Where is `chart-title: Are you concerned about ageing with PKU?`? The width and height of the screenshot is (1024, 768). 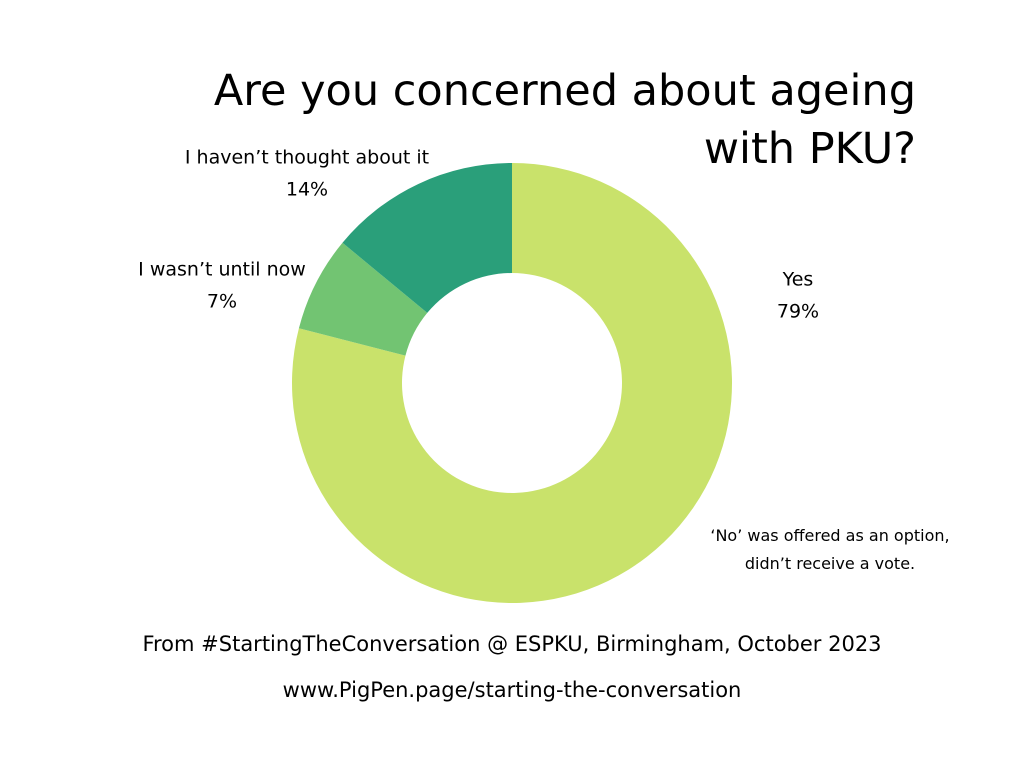
chart-title: Are you concerned about ageing with PKU? is located at coordinates (564, 120).